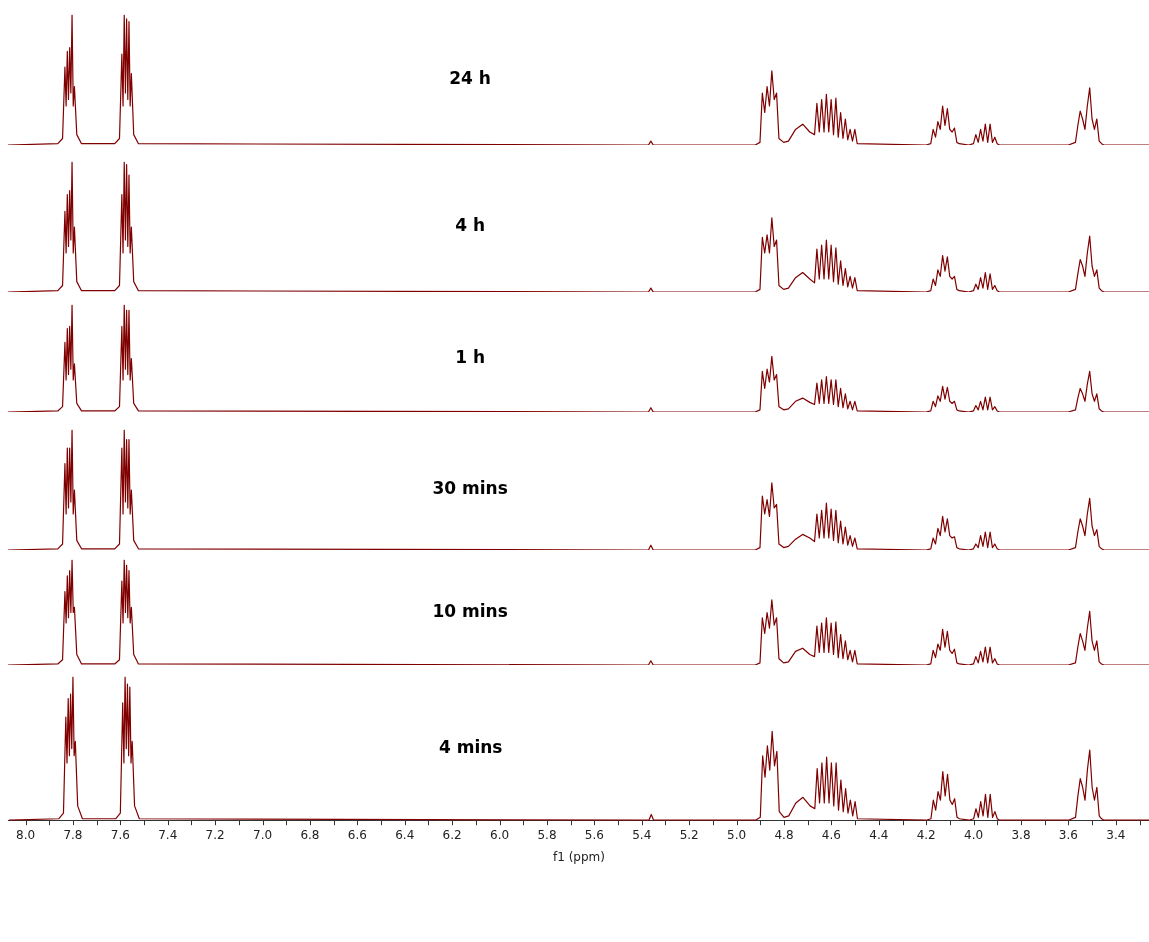 The height and width of the screenshot is (942, 1149). Describe the element at coordinates (215, 834) in the screenshot. I see `x-tick-label: 7.2` at that location.